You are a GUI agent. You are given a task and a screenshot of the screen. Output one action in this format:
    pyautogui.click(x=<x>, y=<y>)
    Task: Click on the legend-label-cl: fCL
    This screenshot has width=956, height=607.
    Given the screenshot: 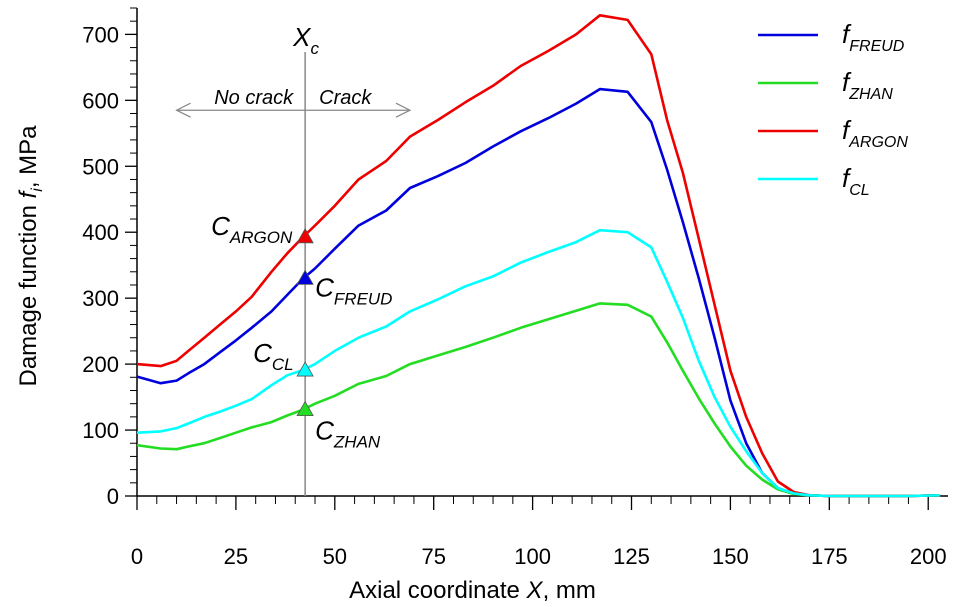 What is the action you would take?
    pyautogui.click(x=856, y=181)
    